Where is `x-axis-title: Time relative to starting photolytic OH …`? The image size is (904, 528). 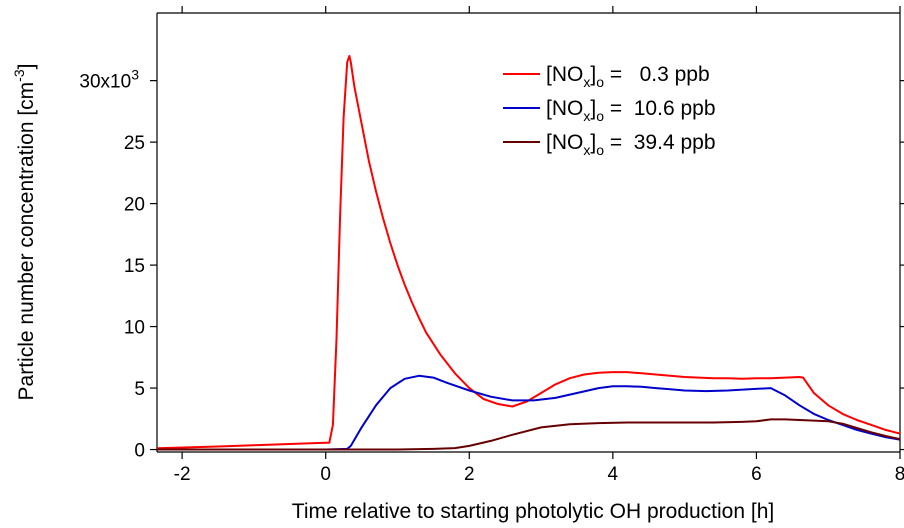 x-axis-title: Time relative to starting photolytic OH … is located at coordinates (533, 511).